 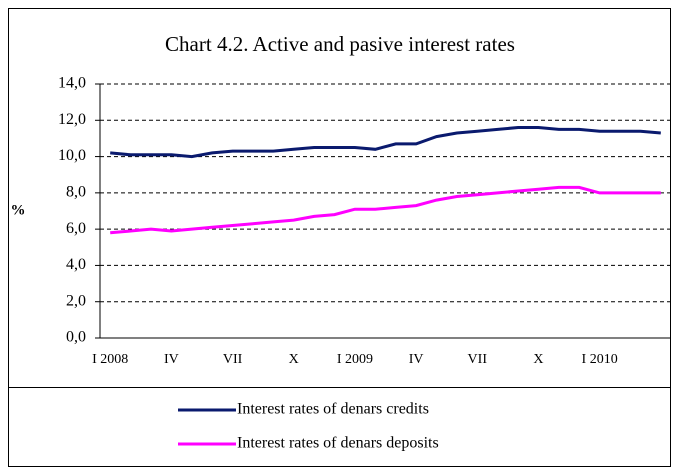 I want to click on legend-label: Interest rates of denars deposits, so click(x=338, y=443).